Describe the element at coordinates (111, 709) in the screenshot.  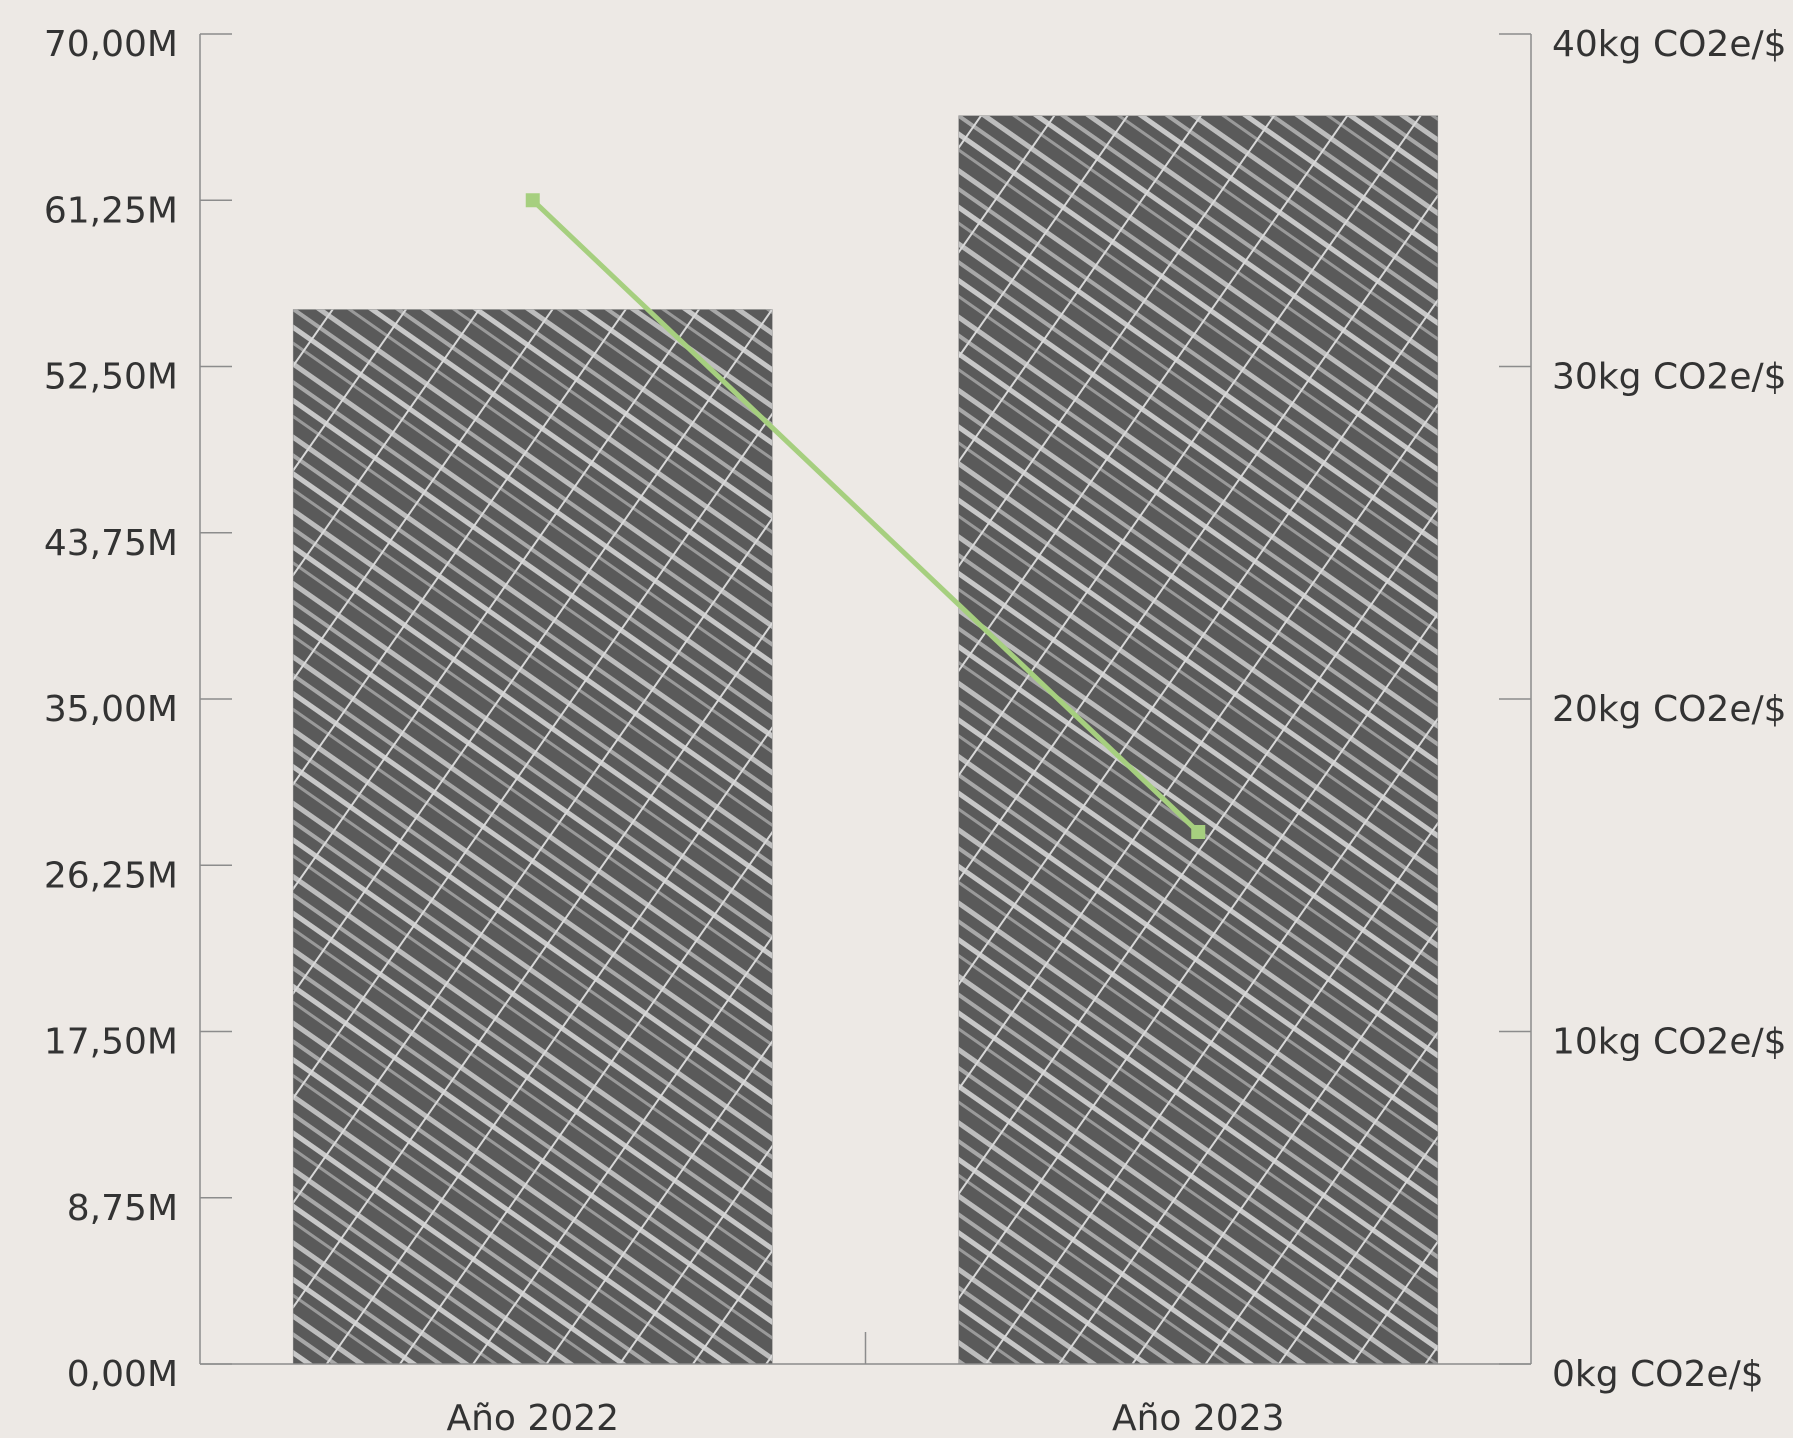
I see `y-tick-label: 35,00M` at that location.